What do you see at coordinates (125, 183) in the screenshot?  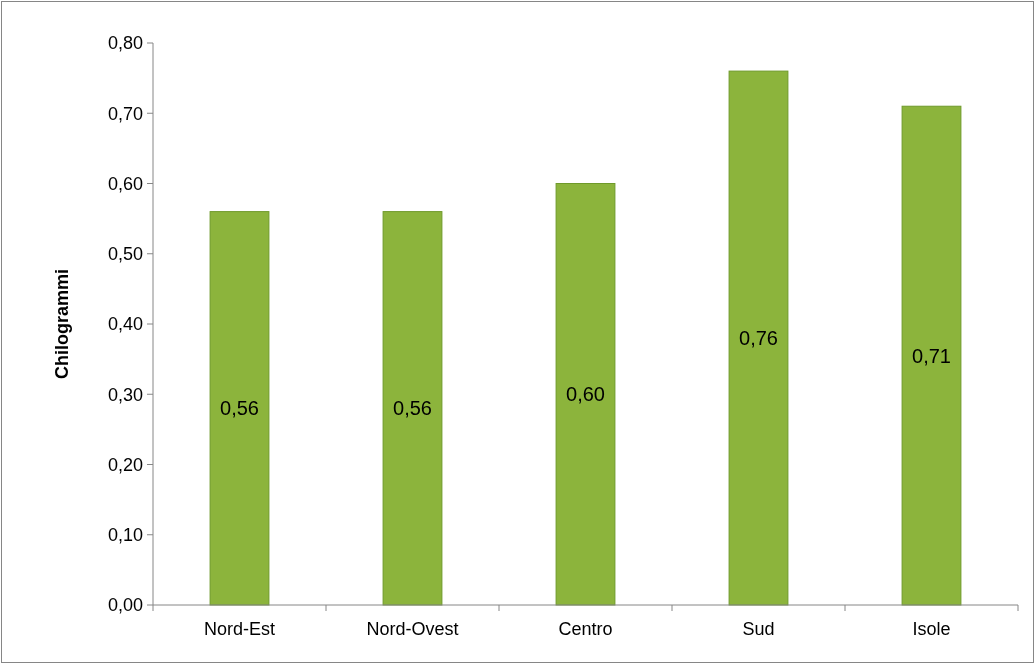 I see `y-tick-label: 0,60` at bounding box center [125, 183].